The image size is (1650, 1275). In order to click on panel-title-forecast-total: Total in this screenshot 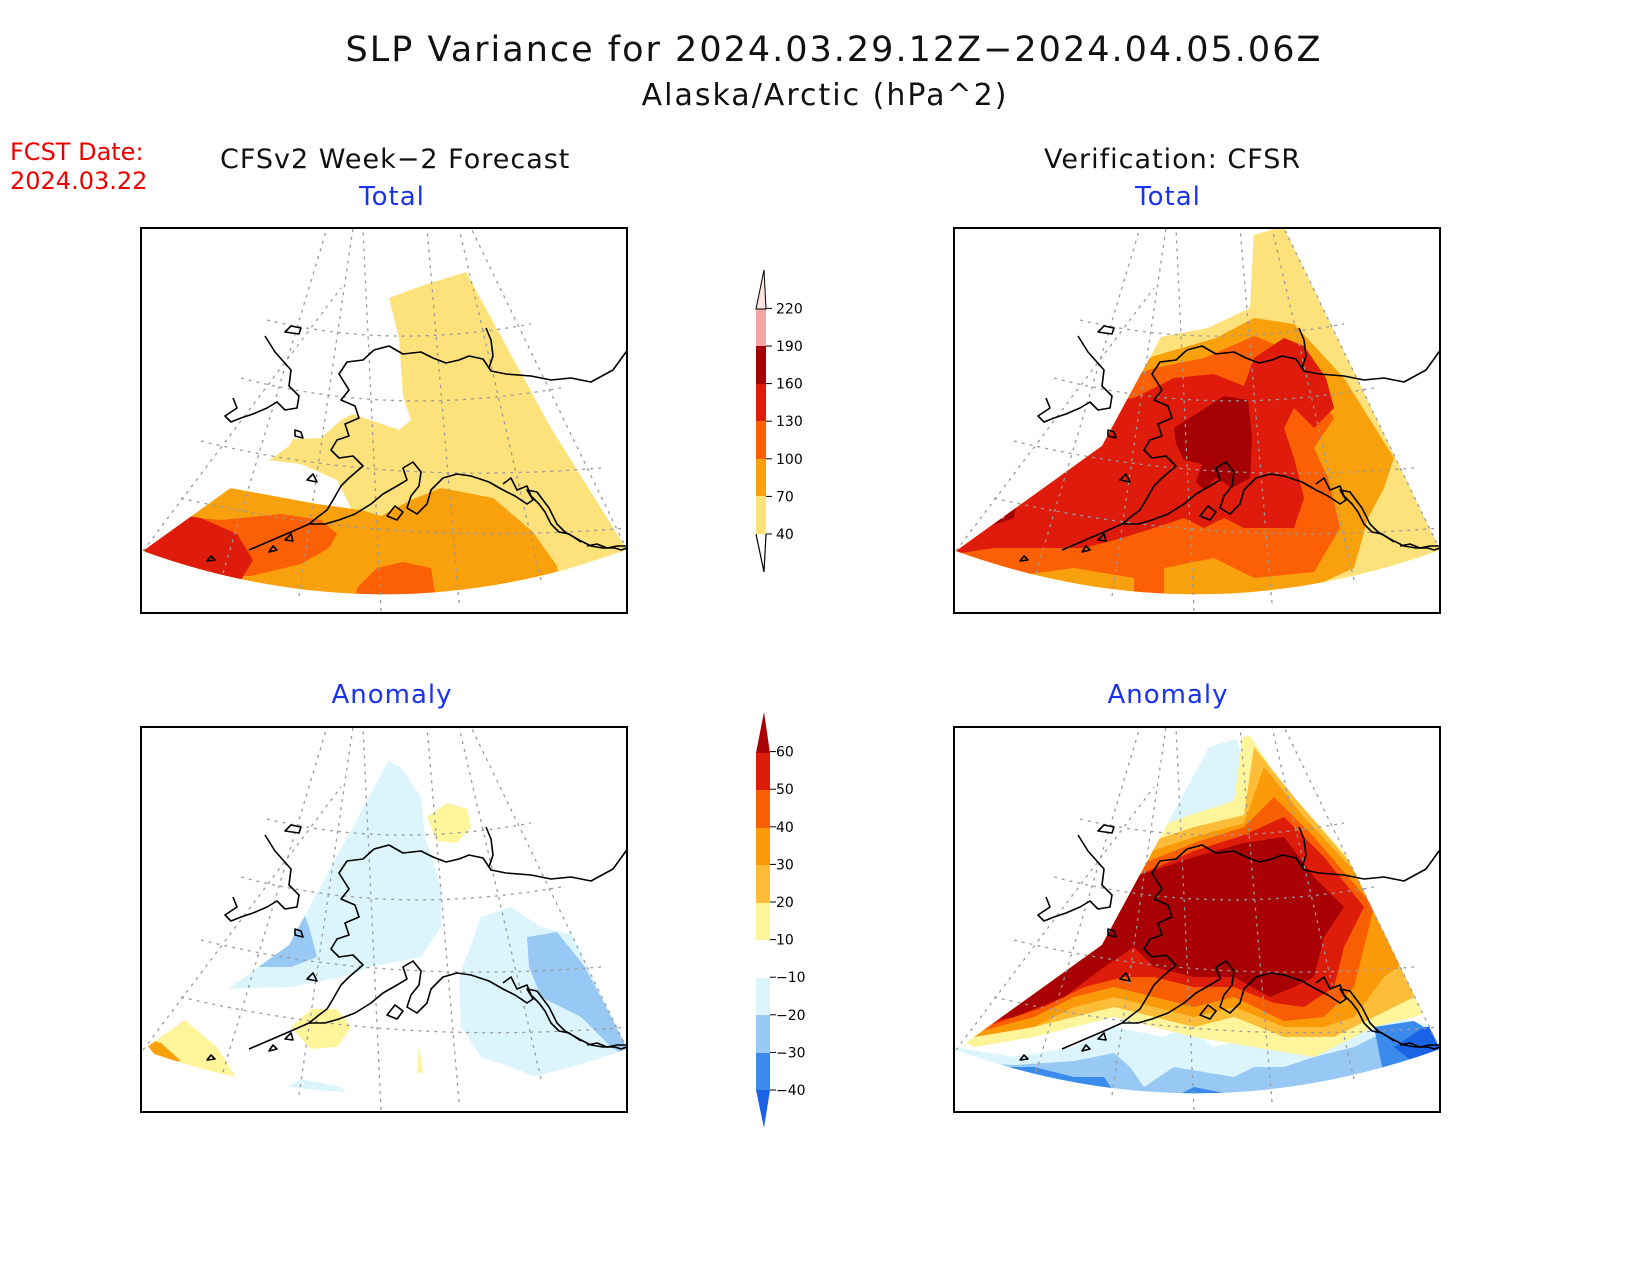, I will do `click(392, 197)`.